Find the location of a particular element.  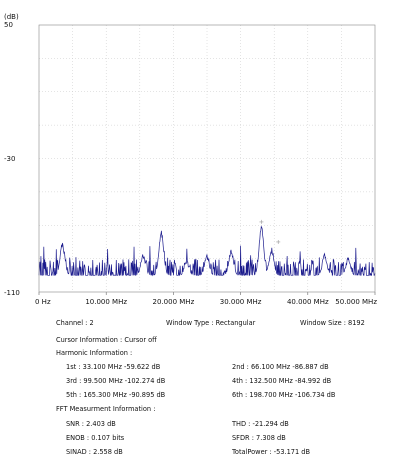

y-tick-label: -30 is located at coordinates (9, 159).